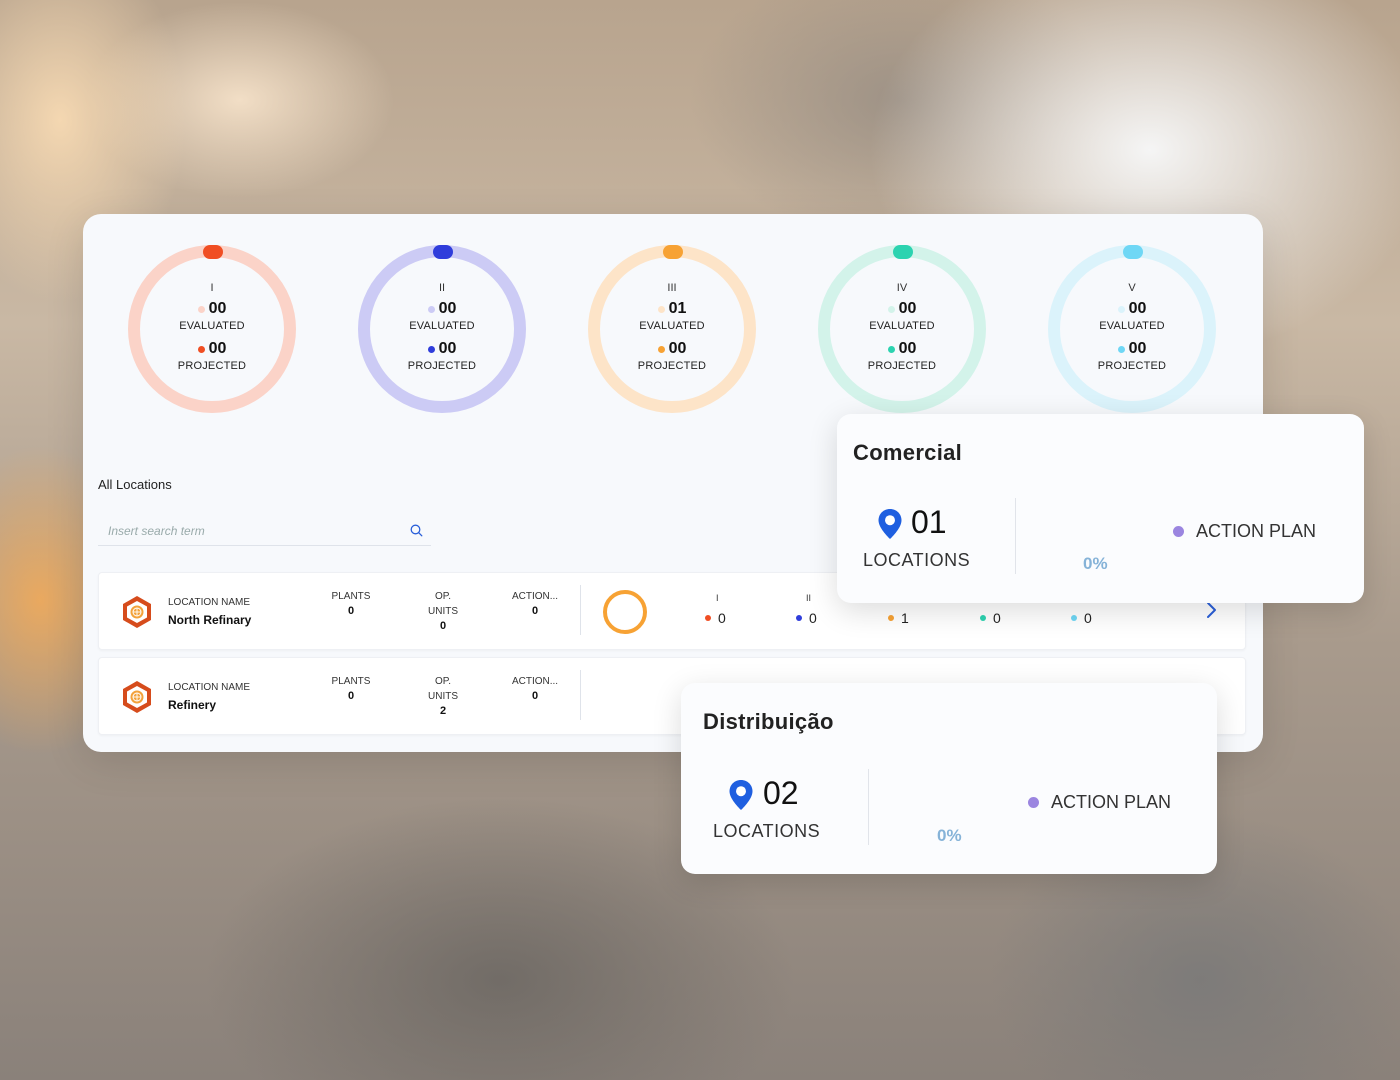 This screenshot has height=1080, width=1400. I want to click on units-label: UNITS, so click(443, 611).